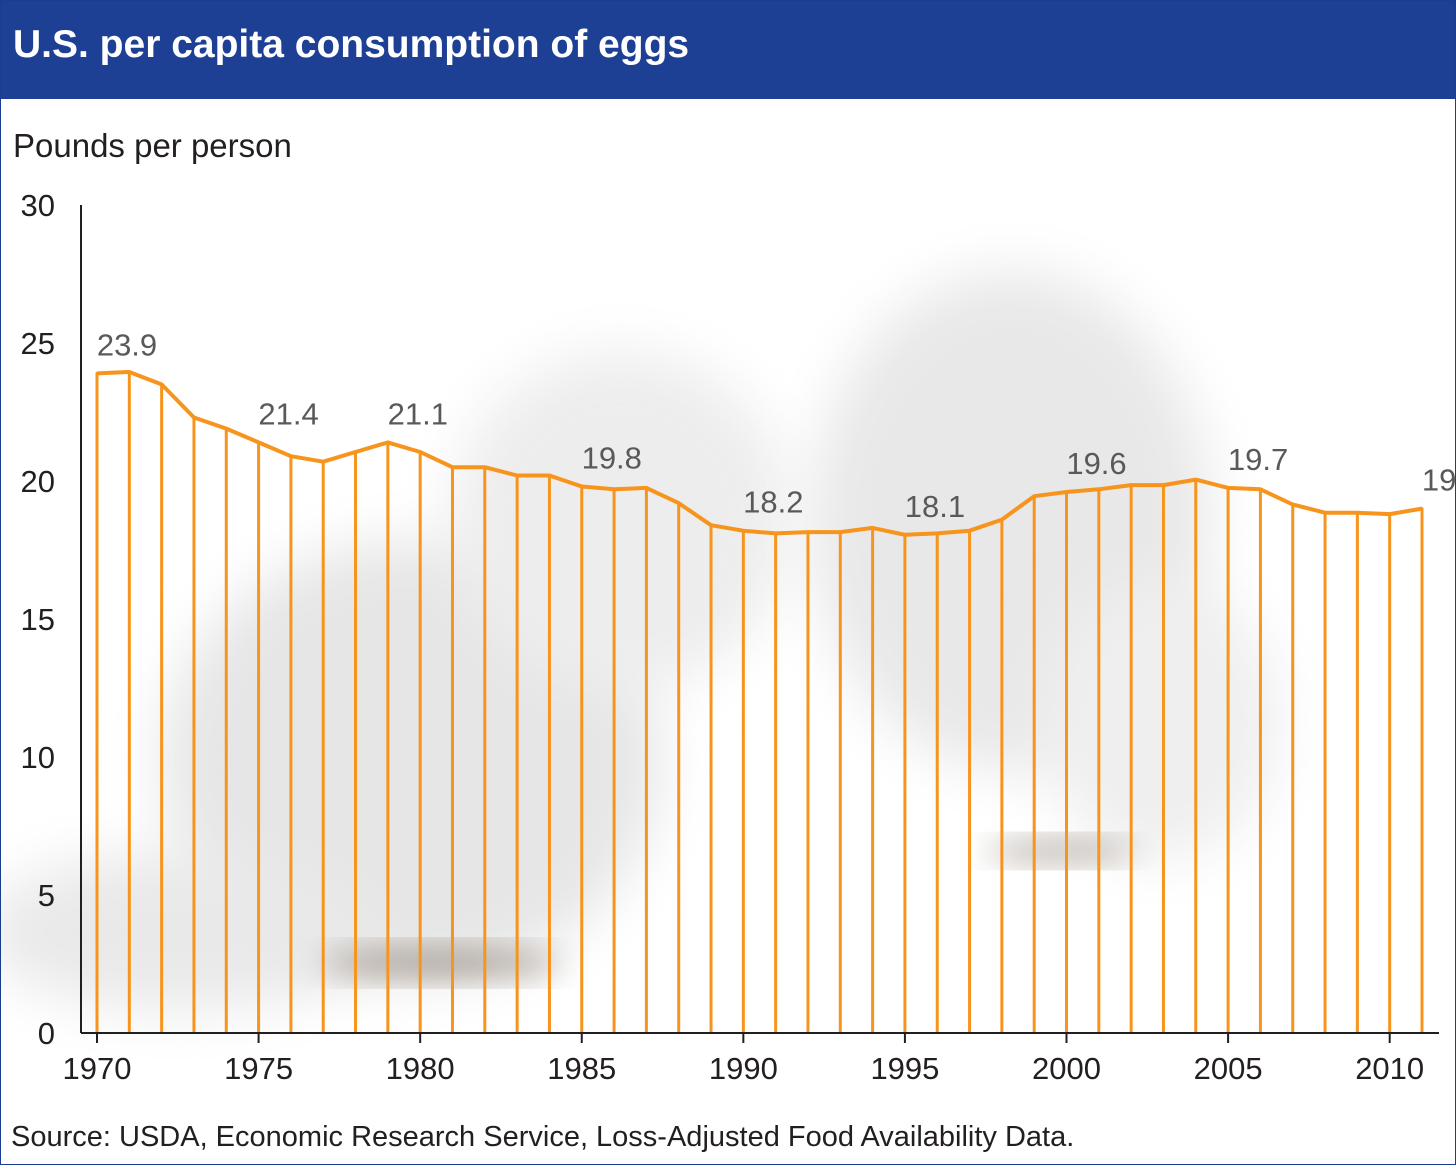 The width and height of the screenshot is (1456, 1165). I want to click on data-point-1985, so click(582, 487).